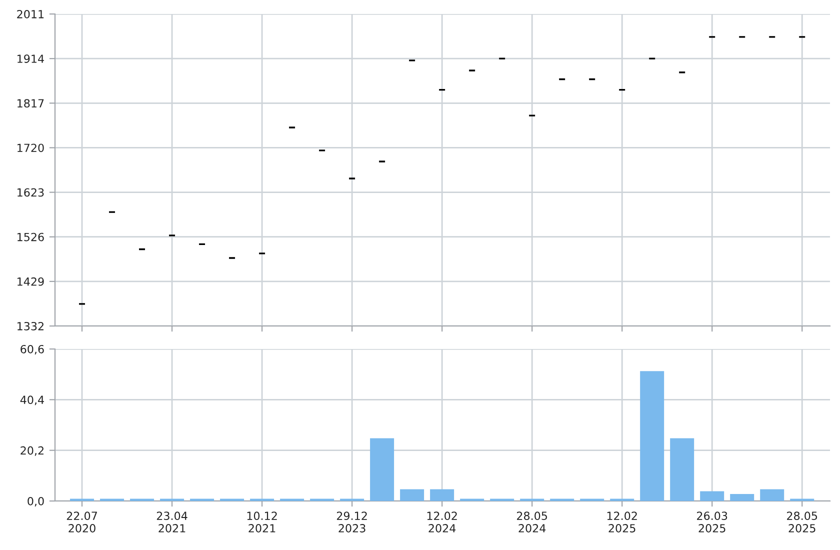 The width and height of the screenshot is (840, 550). What do you see at coordinates (802, 522) in the screenshot?
I see `x-tick-label: 28.05 2025` at bounding box center [802, 522].